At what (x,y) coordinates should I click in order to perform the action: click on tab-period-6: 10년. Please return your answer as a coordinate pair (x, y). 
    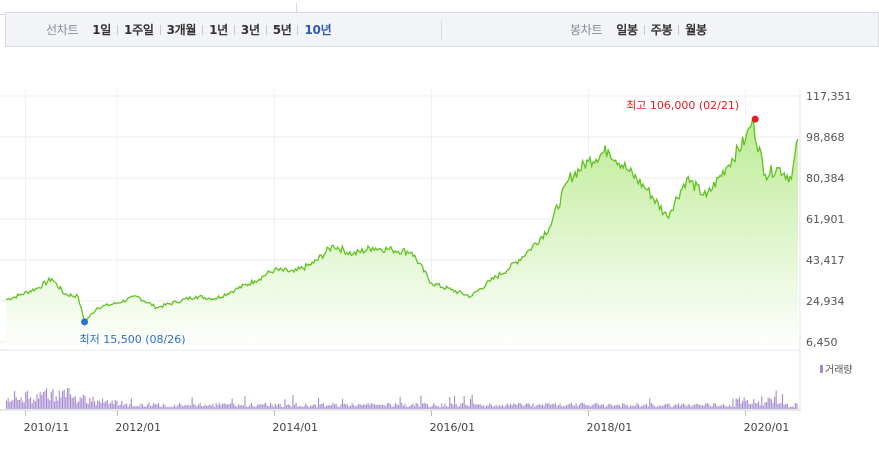
    Looking at the image, I should click on (318, 30).